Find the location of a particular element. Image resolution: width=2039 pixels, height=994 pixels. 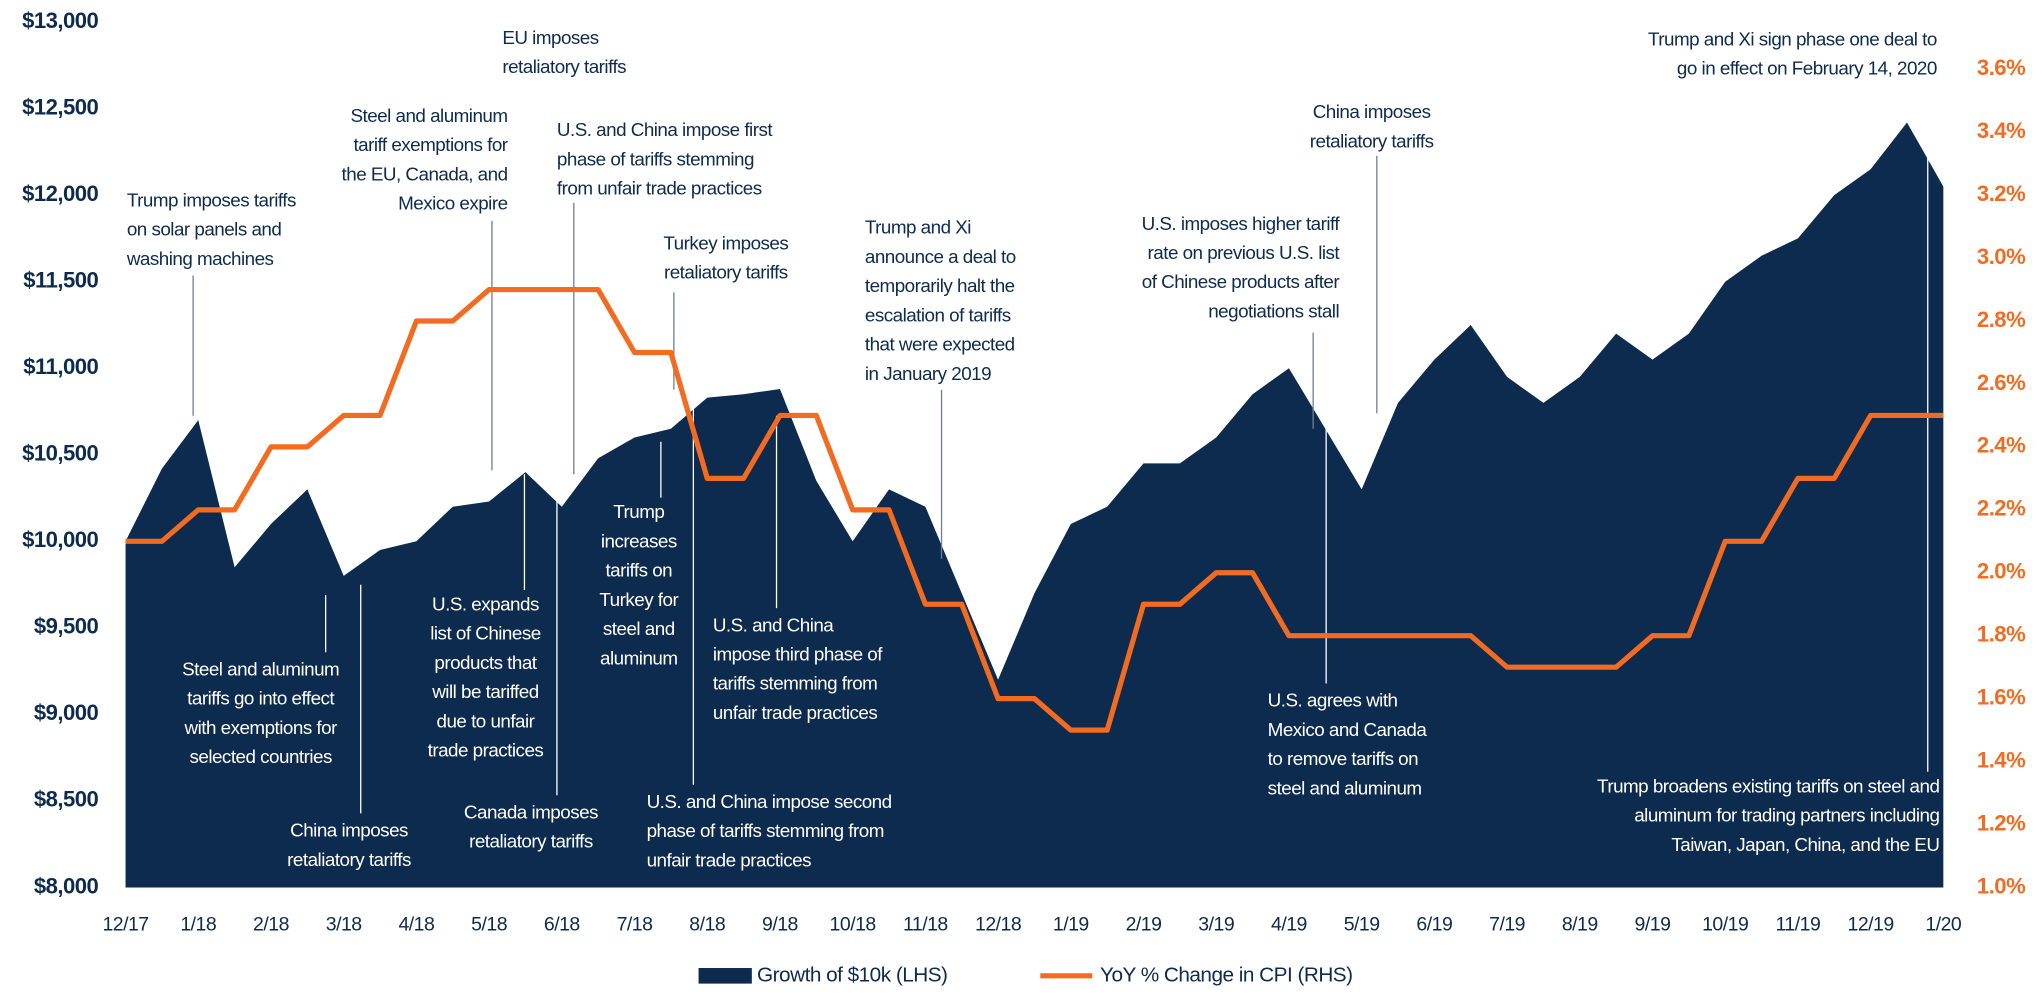

annotation-text: phase of tariffs stemming is located at coordinates (655, 158).